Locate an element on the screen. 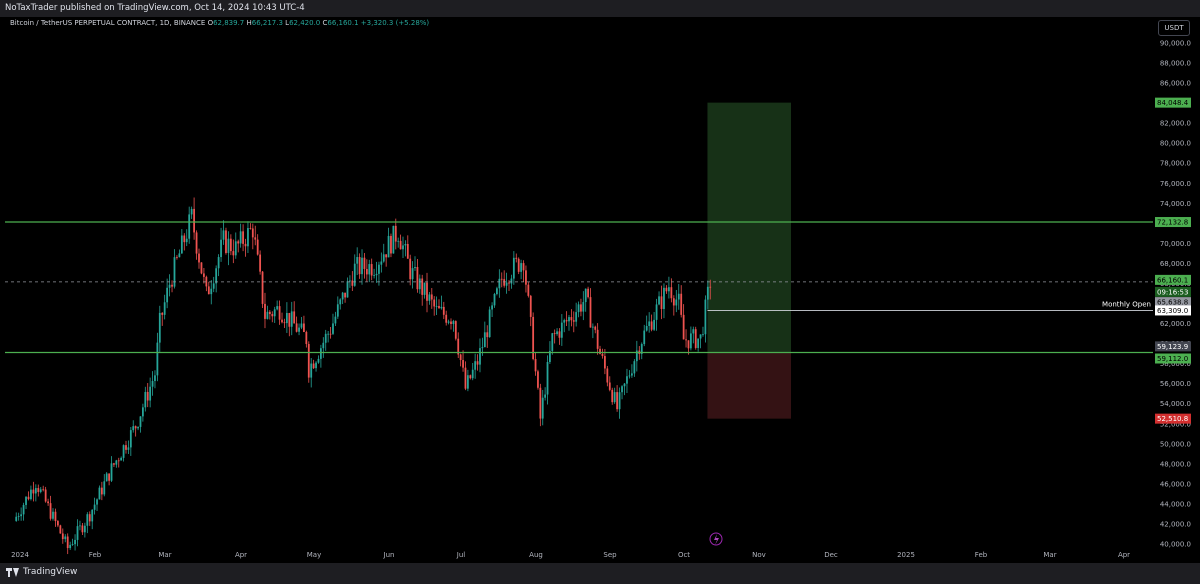 The image size is (1200, 584). currency-button: USDT is located at coordinates (1174, 28).